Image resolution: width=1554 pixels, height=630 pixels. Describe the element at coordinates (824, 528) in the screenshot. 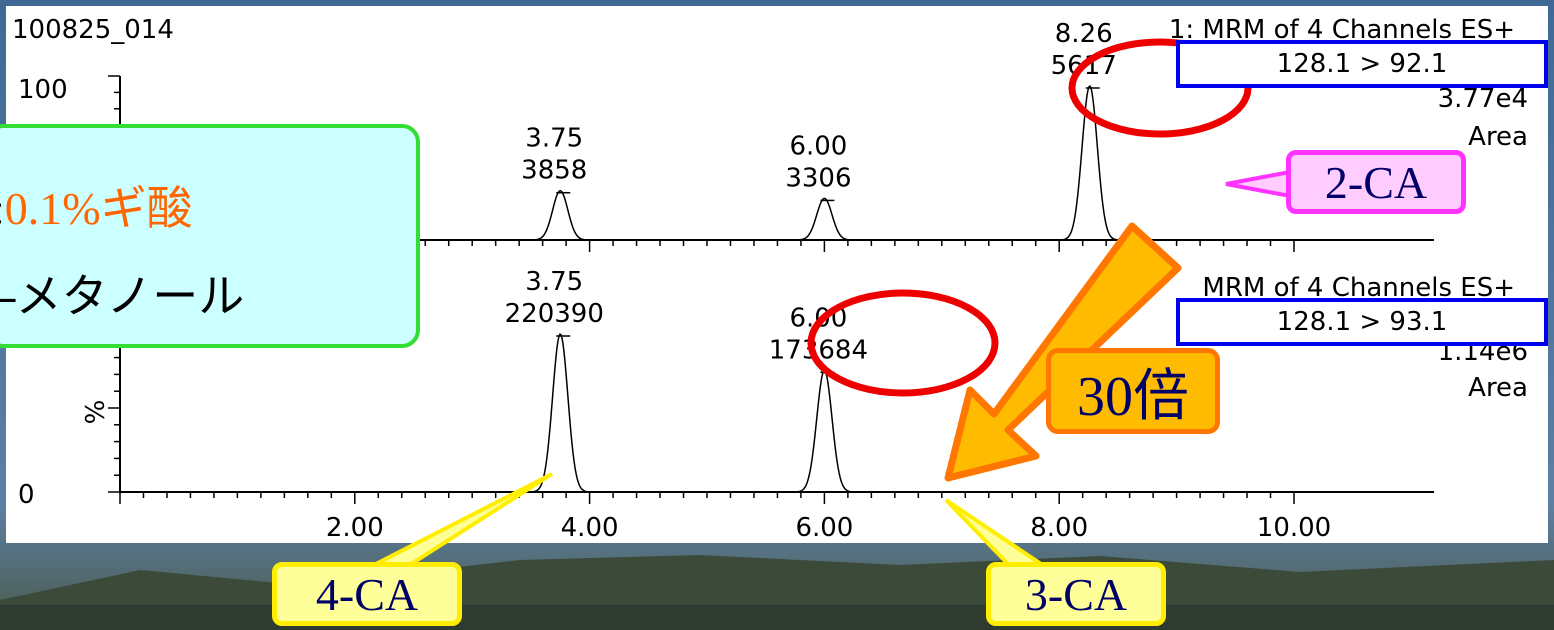

I see `x-tick-label-2: 6.00` at that location.